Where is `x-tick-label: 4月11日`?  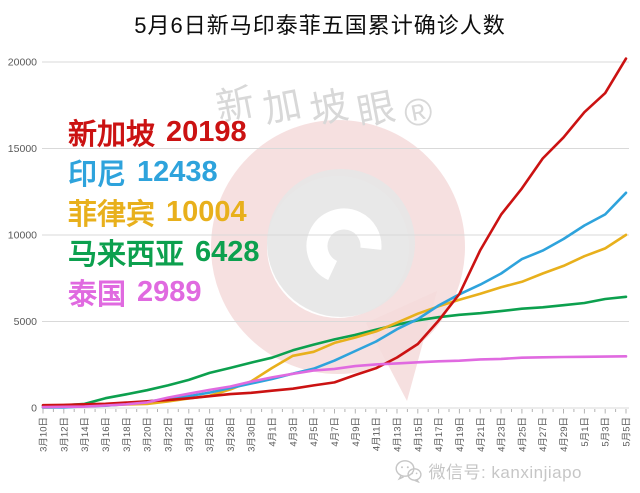
x-tick-label: 4月11日 is located at coordinates (377, 434).